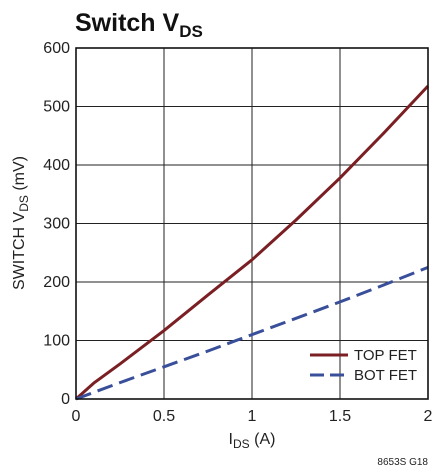 Image resolution: width=434 pixels, height=470 pixels. Describe the element at coordinates (56, 341) in the screenshot. I see `y-tick-label: 100` at that location.